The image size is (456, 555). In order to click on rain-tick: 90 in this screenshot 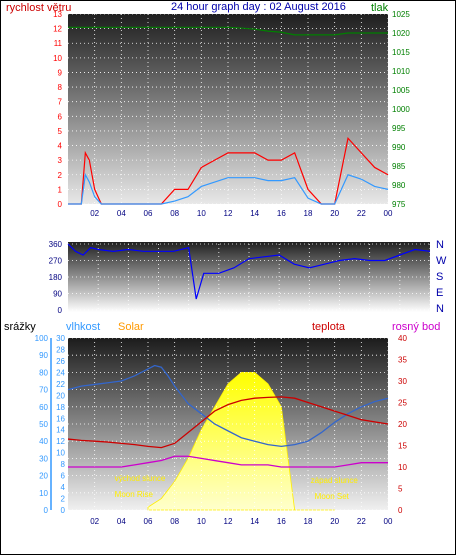, I will do `click(43, 355)`.